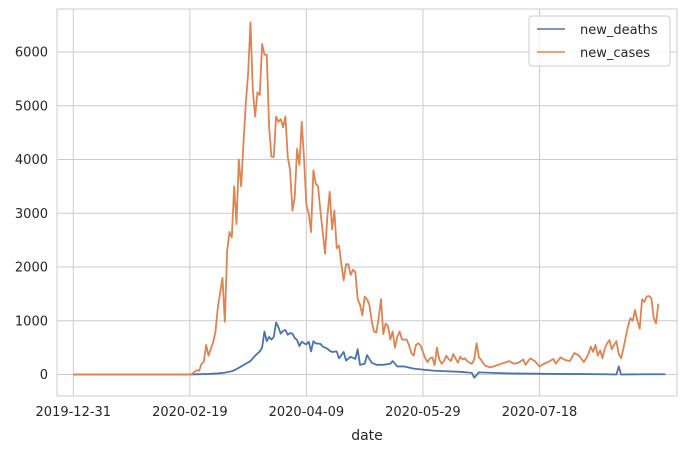 Image resolution: width=687 pixels, height=452 pixels. I want to click on y-tick-label: 5000, so click(31, 106).